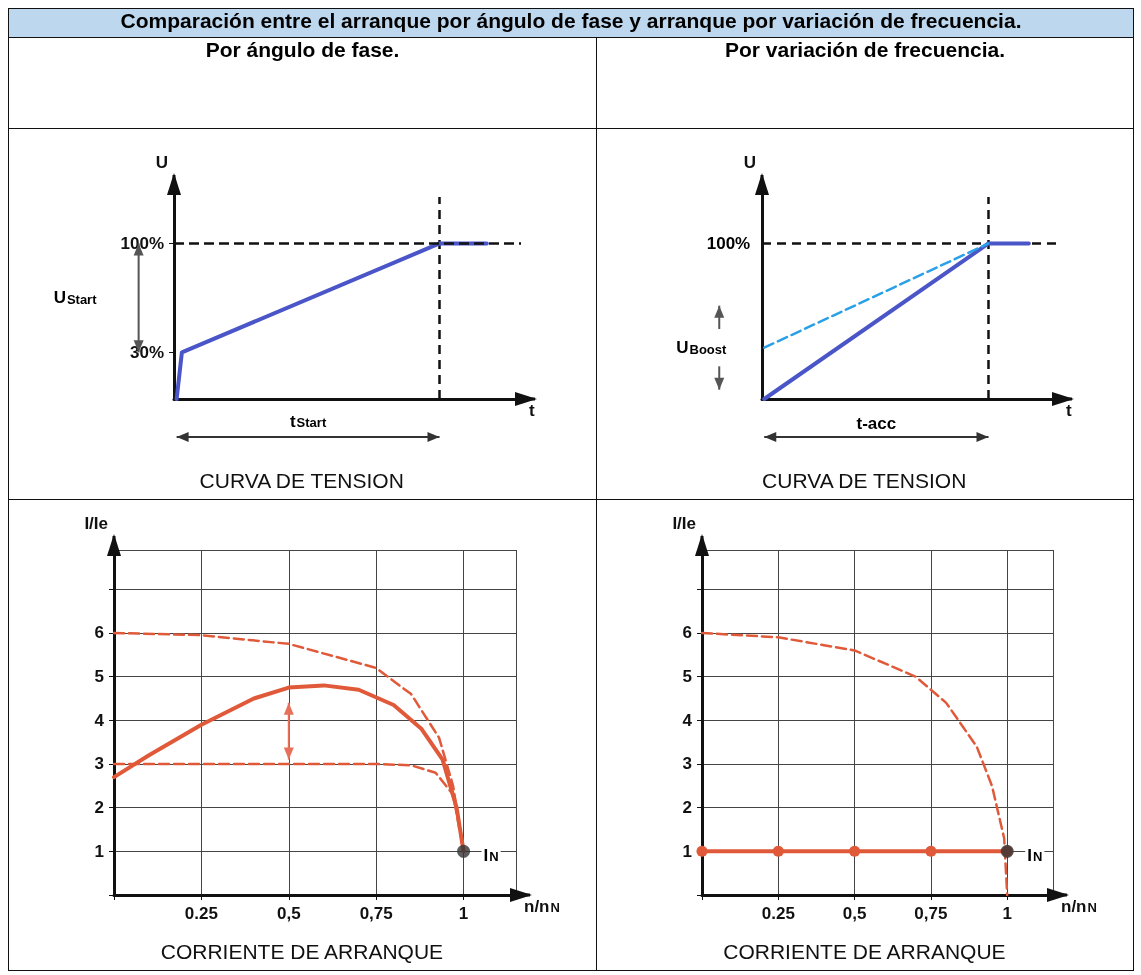  What do you see at coordinates (876, 423) in the screenshot?
I see `text: t-acc` at bounding box center [876, 423].